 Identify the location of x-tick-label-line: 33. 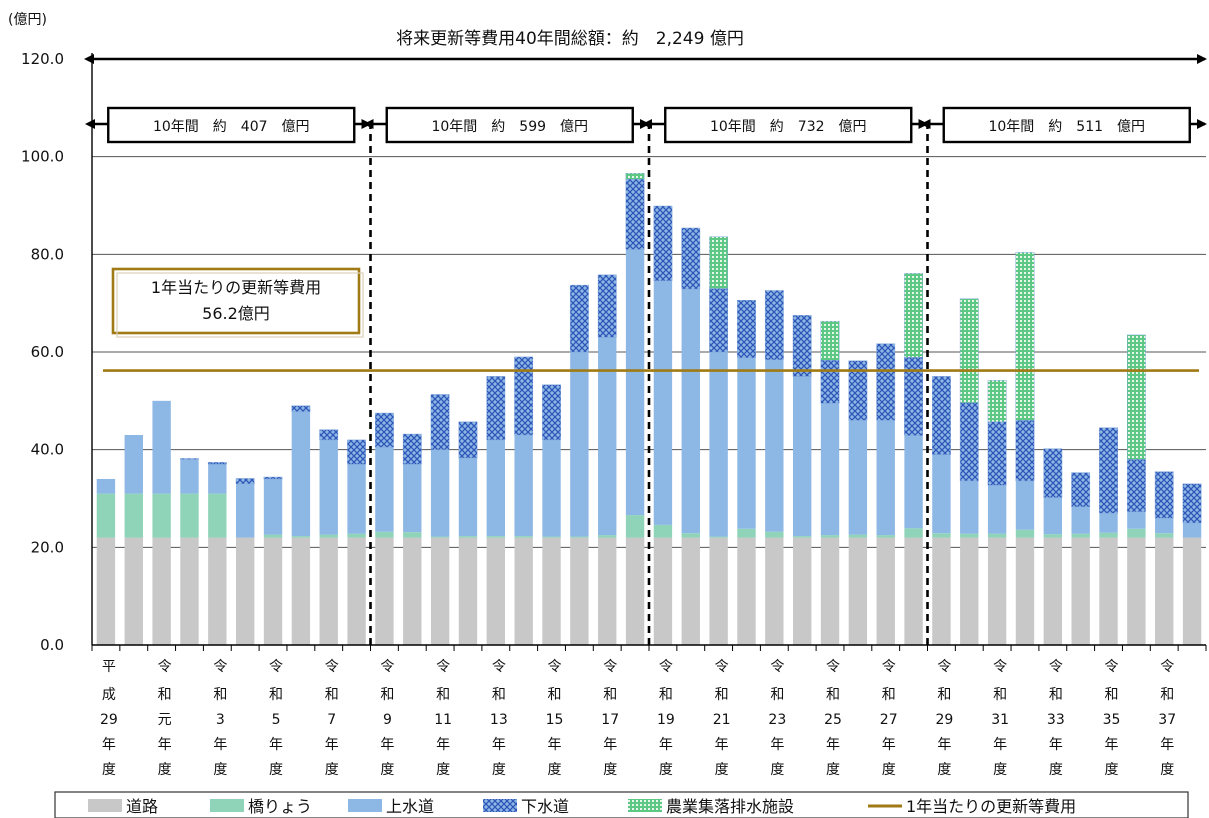
(1056, 720).